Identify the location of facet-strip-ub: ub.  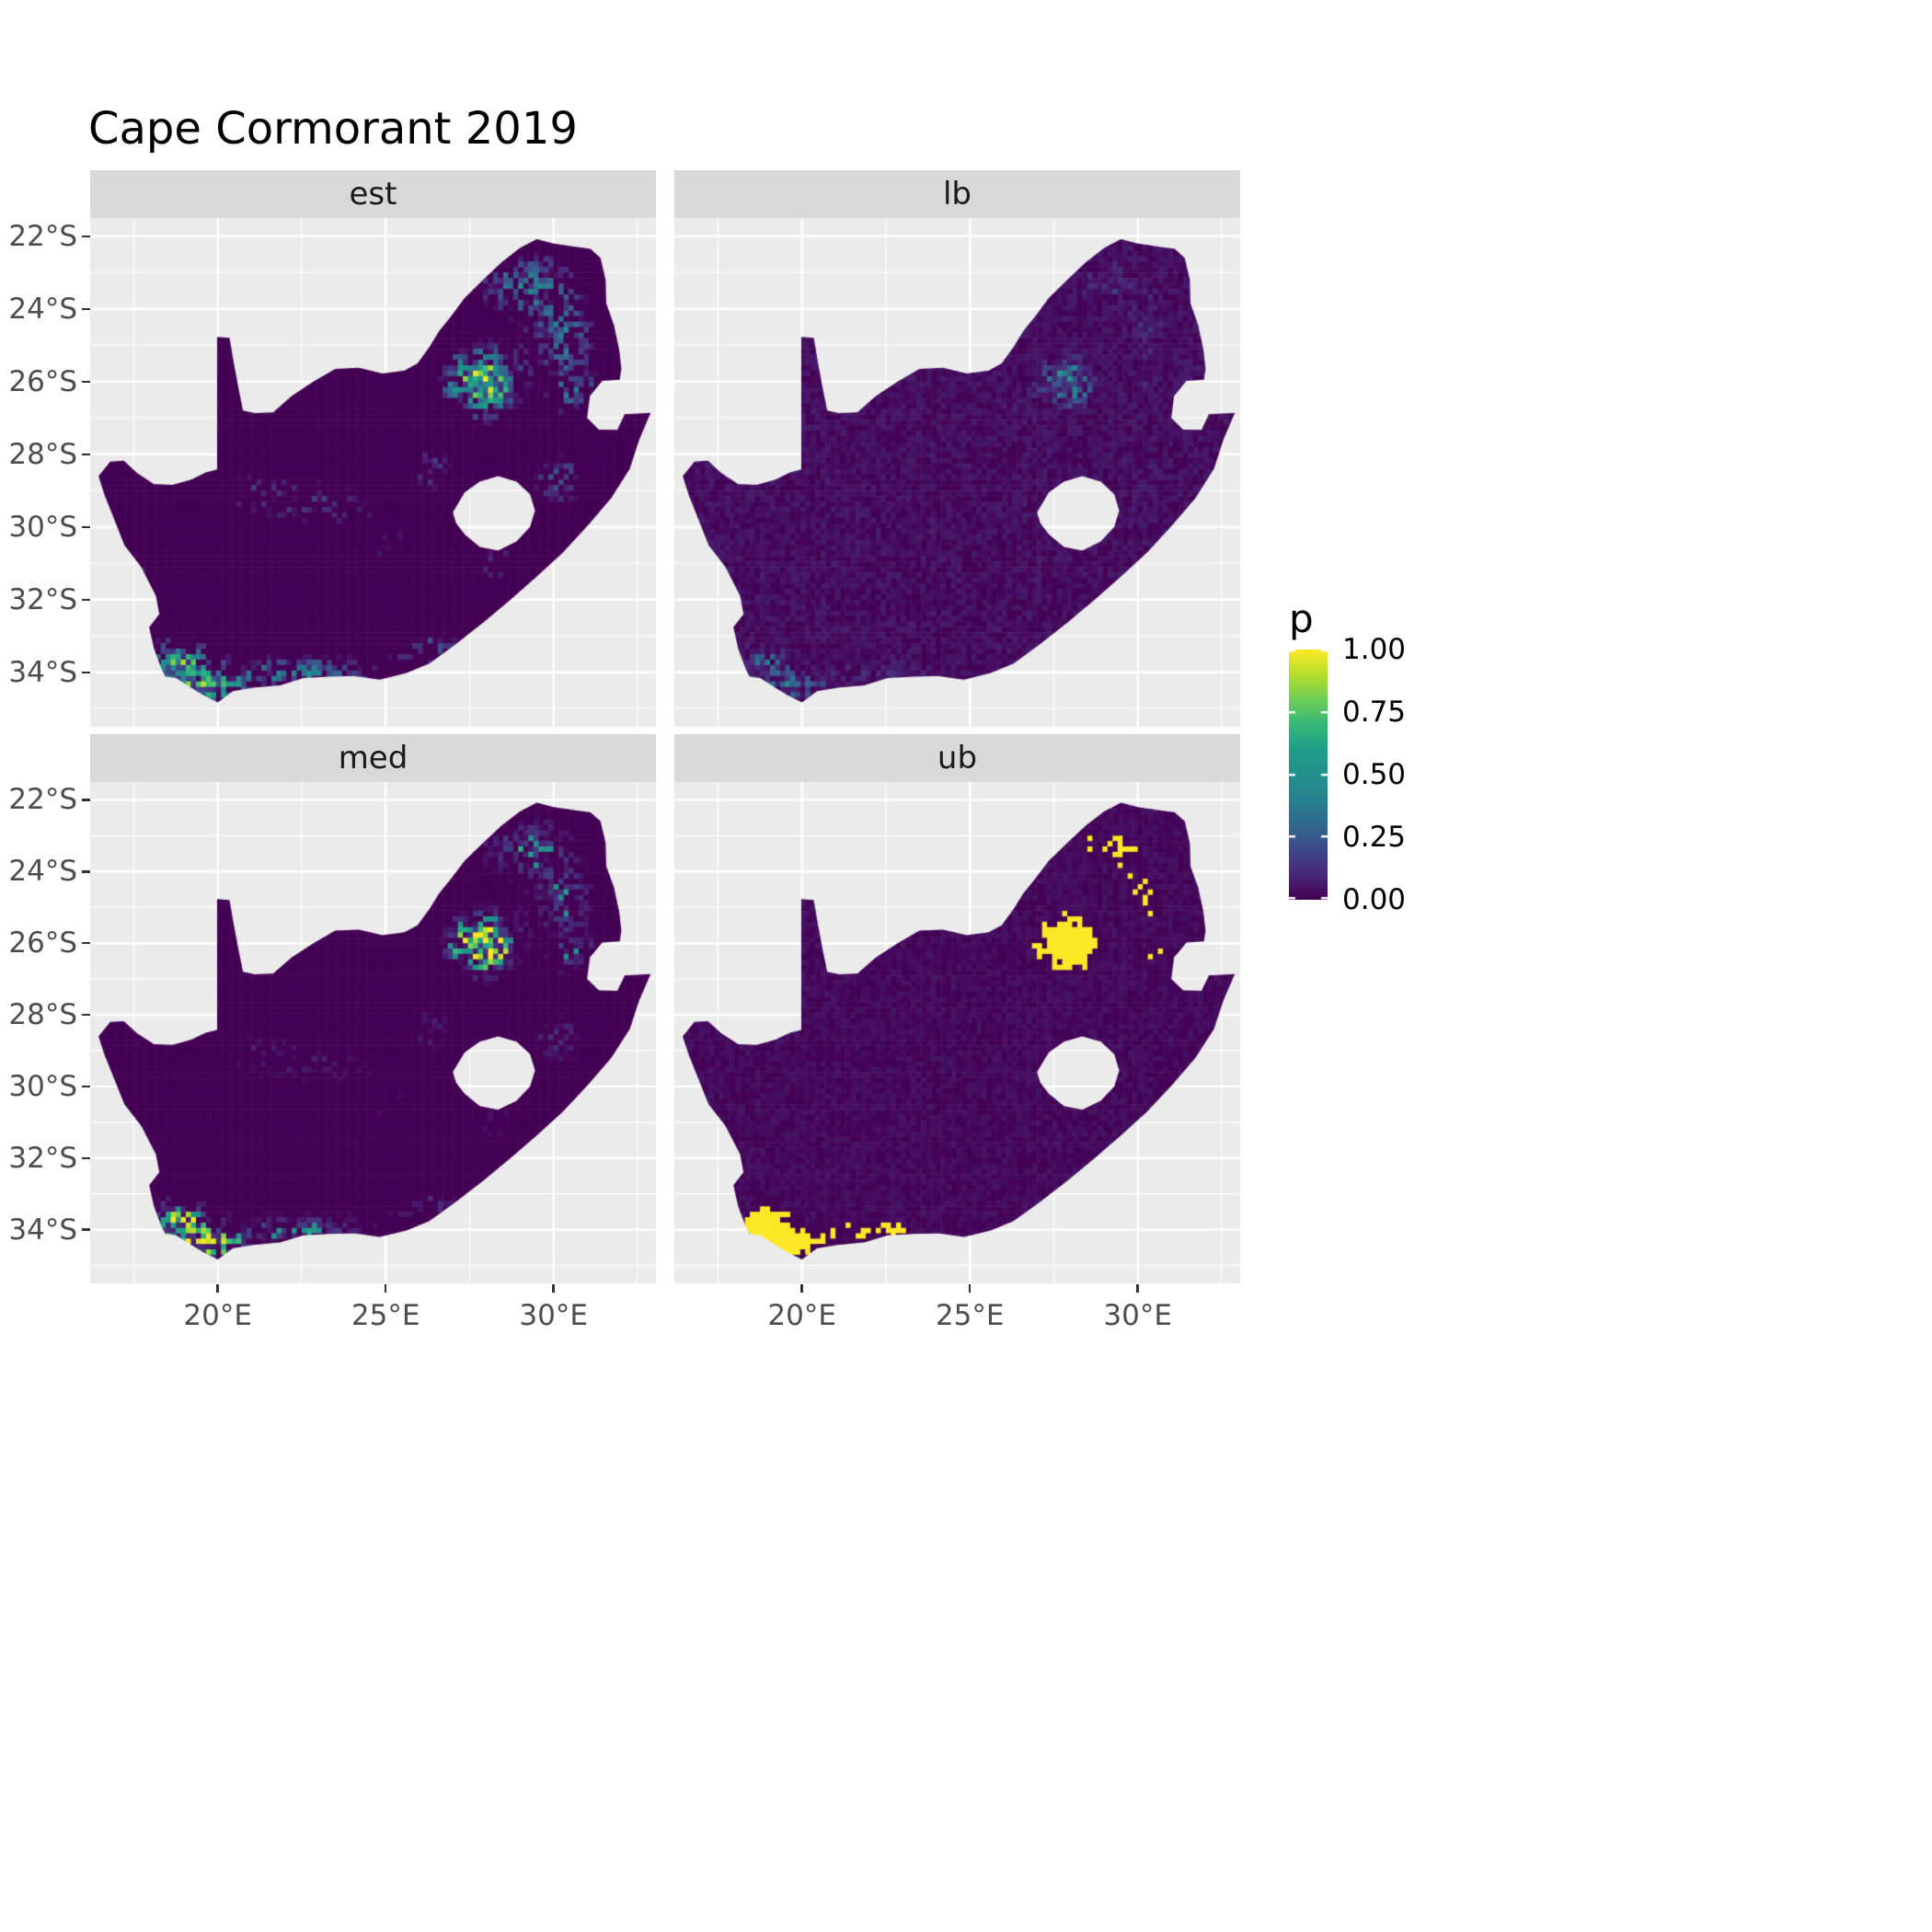
(957, 758).